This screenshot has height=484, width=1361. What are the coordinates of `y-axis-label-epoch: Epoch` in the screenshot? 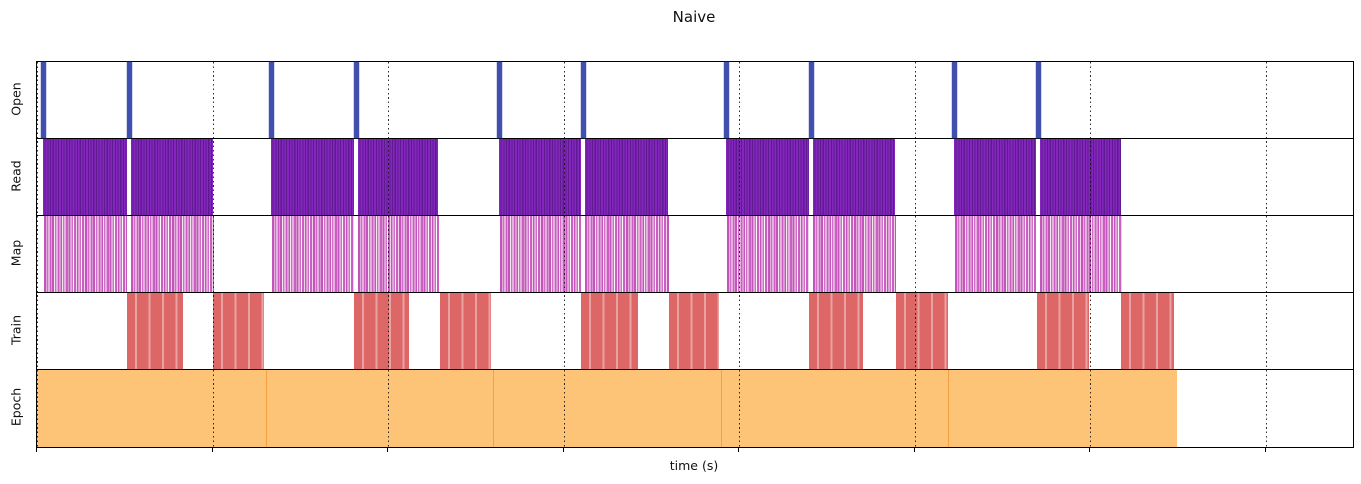 It's located at (16, 407).